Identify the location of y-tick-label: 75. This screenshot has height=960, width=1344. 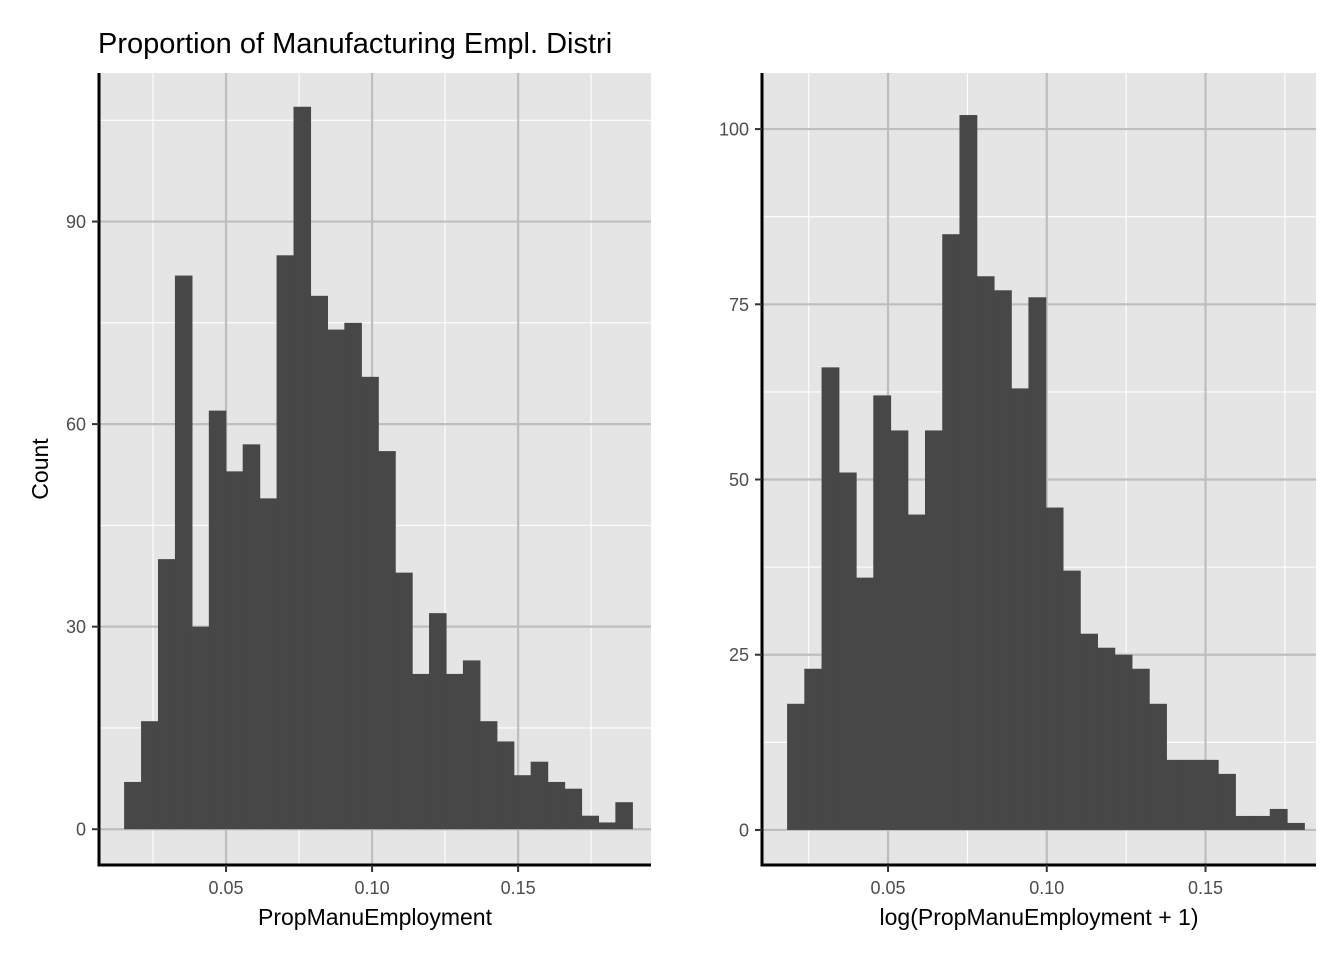
(739, 305).